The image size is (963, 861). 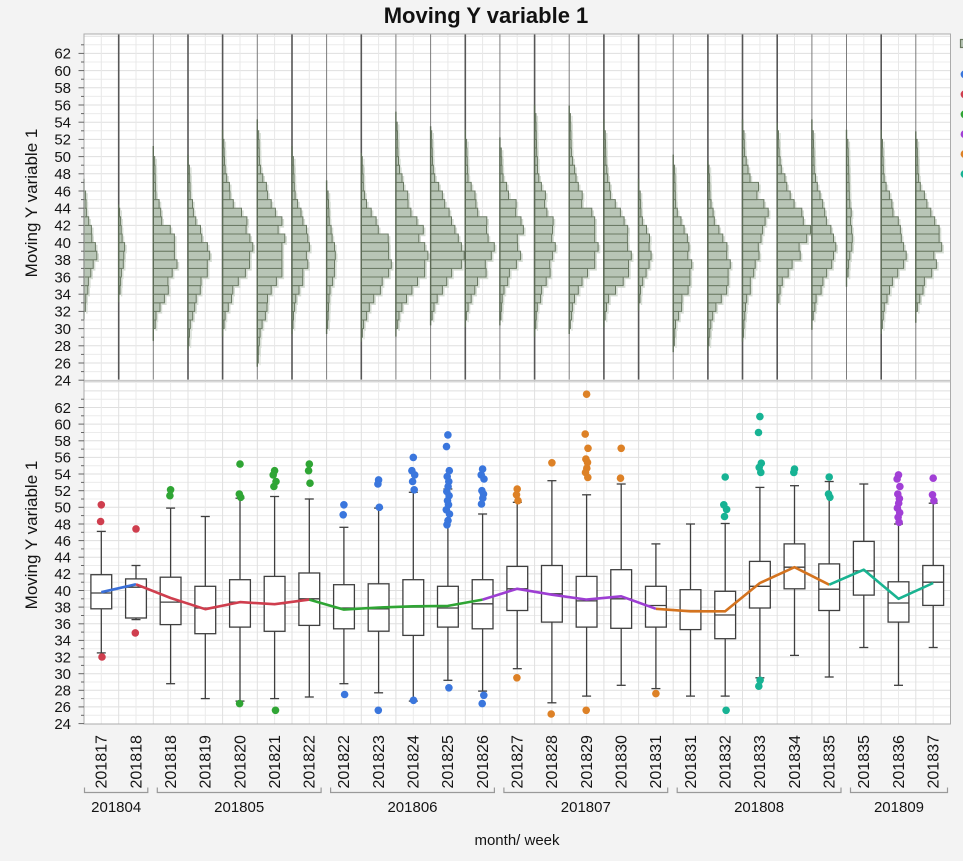 What do you see at coordinates (206, 761) in the screenshot?
I see `svg-text: 201819` at bounding box center [206, 761].